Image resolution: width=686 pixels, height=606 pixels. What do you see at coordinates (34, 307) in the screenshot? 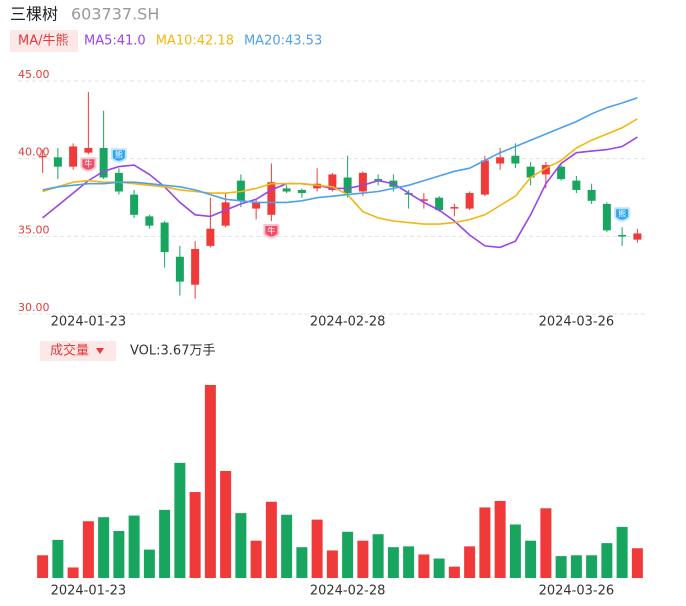
I see `y-tick-label: 30.00` at bounding box center [34, 307].